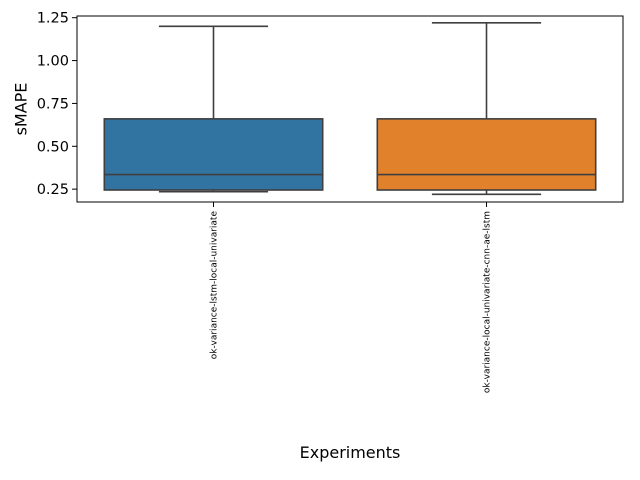 The height and width of the screenshot is (480, 640). Describe the element at coordinates (53, 147) in the screenshot. I see `y-tick-label: 0.50` at that location.